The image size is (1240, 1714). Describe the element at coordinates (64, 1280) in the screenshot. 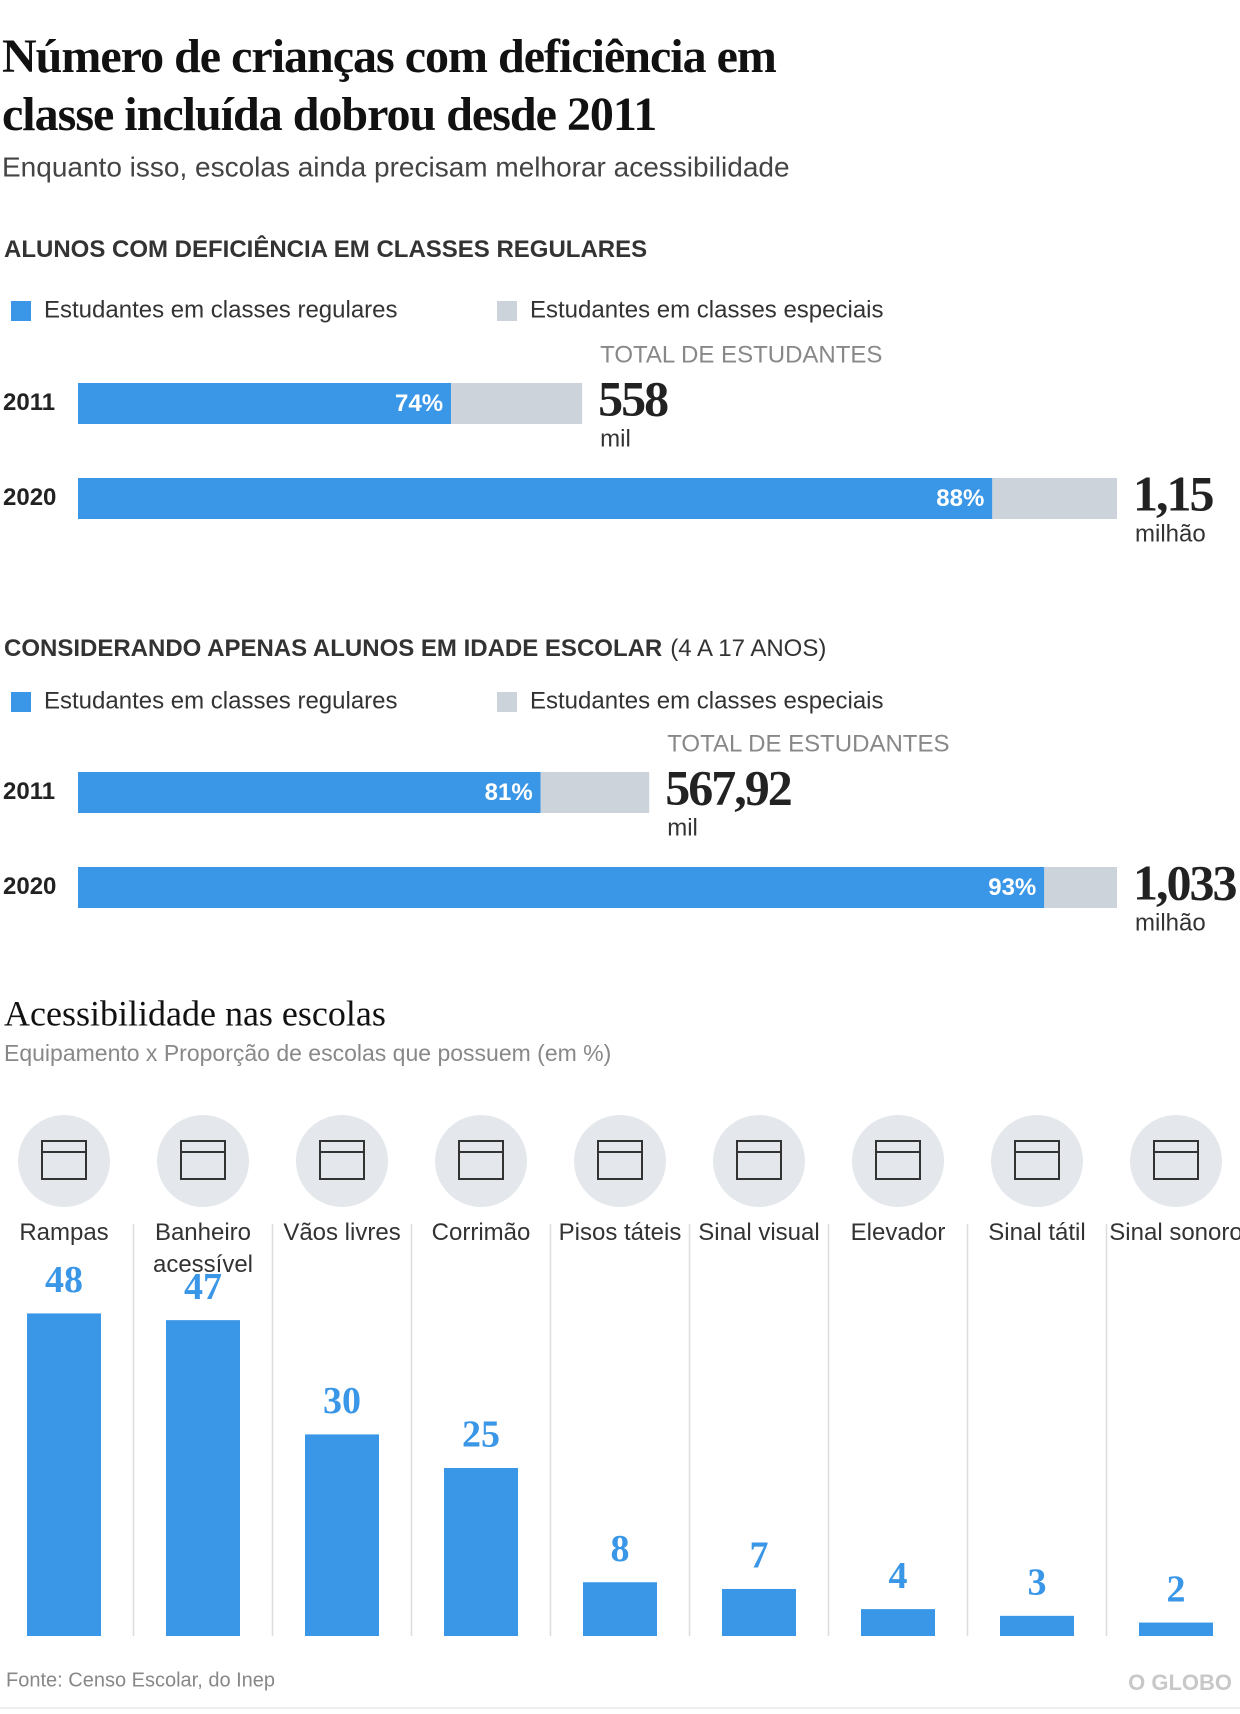

I see `value-label: 48` at that location.